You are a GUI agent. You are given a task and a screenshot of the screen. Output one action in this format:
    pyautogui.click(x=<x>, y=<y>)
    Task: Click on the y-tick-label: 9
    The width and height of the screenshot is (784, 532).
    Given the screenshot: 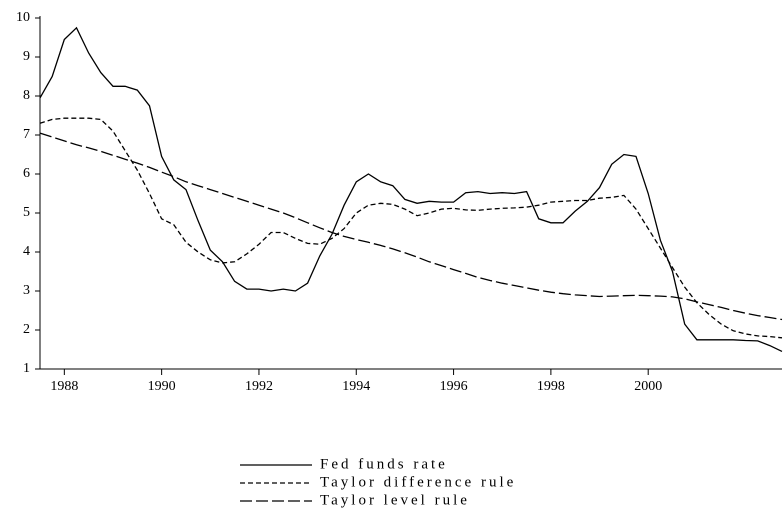 What is the action you would take?
    pyautogui.click(x=26, y=56)
    